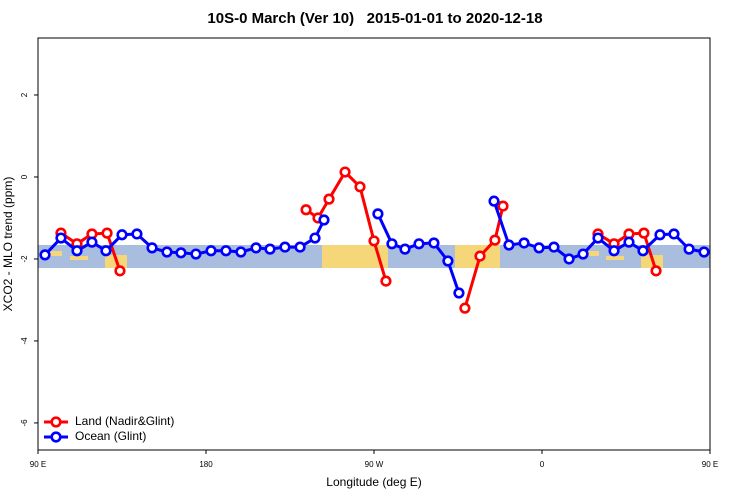  I want to click on x-tick-label: 180, so click(206, 464).